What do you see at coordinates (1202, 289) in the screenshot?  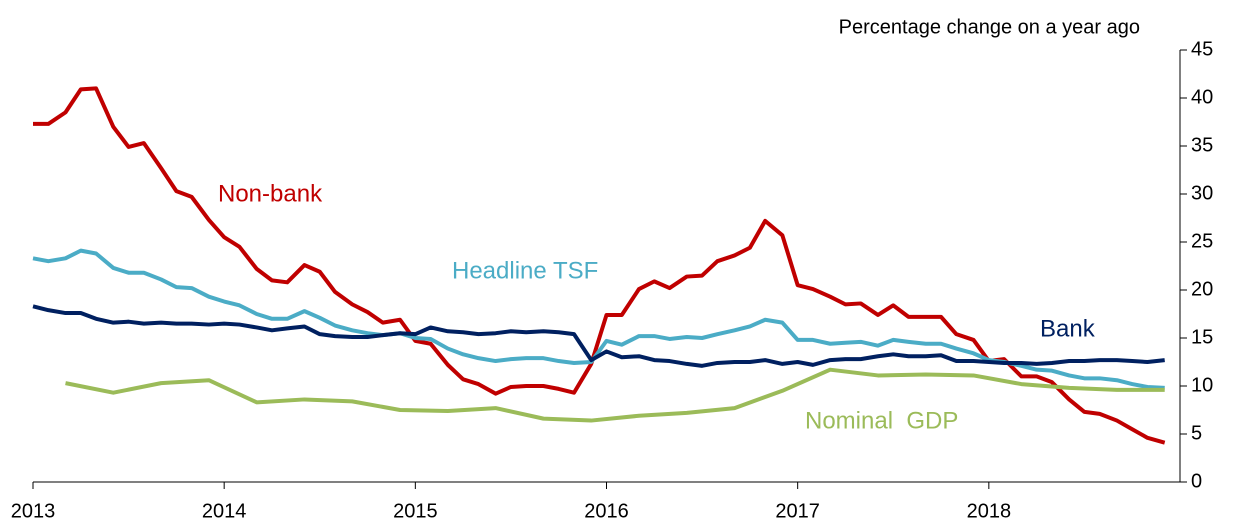 I see `y-tick-label: 20` at bounding box center [1202, 289].